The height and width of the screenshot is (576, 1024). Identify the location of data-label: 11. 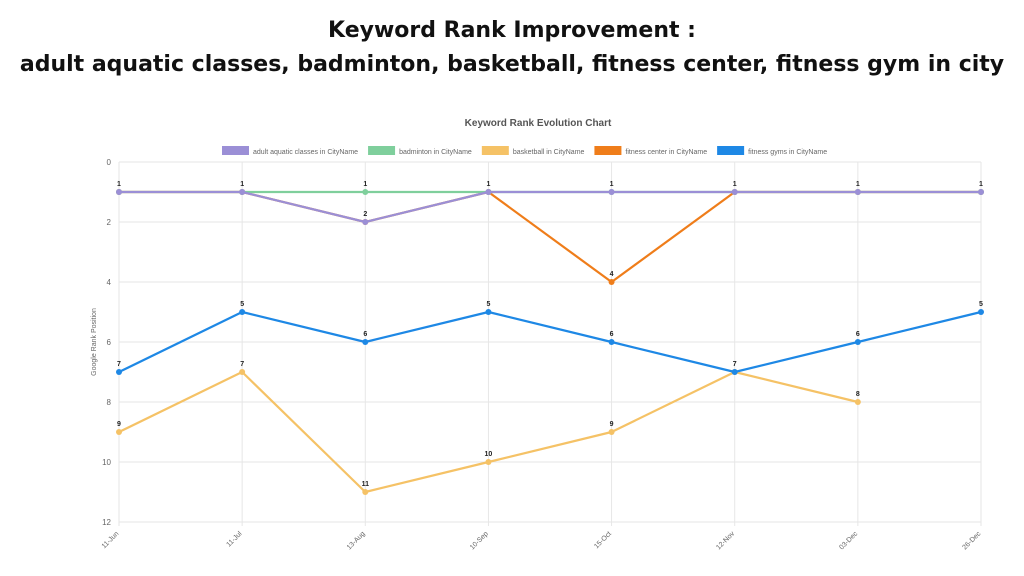
(366, 484).